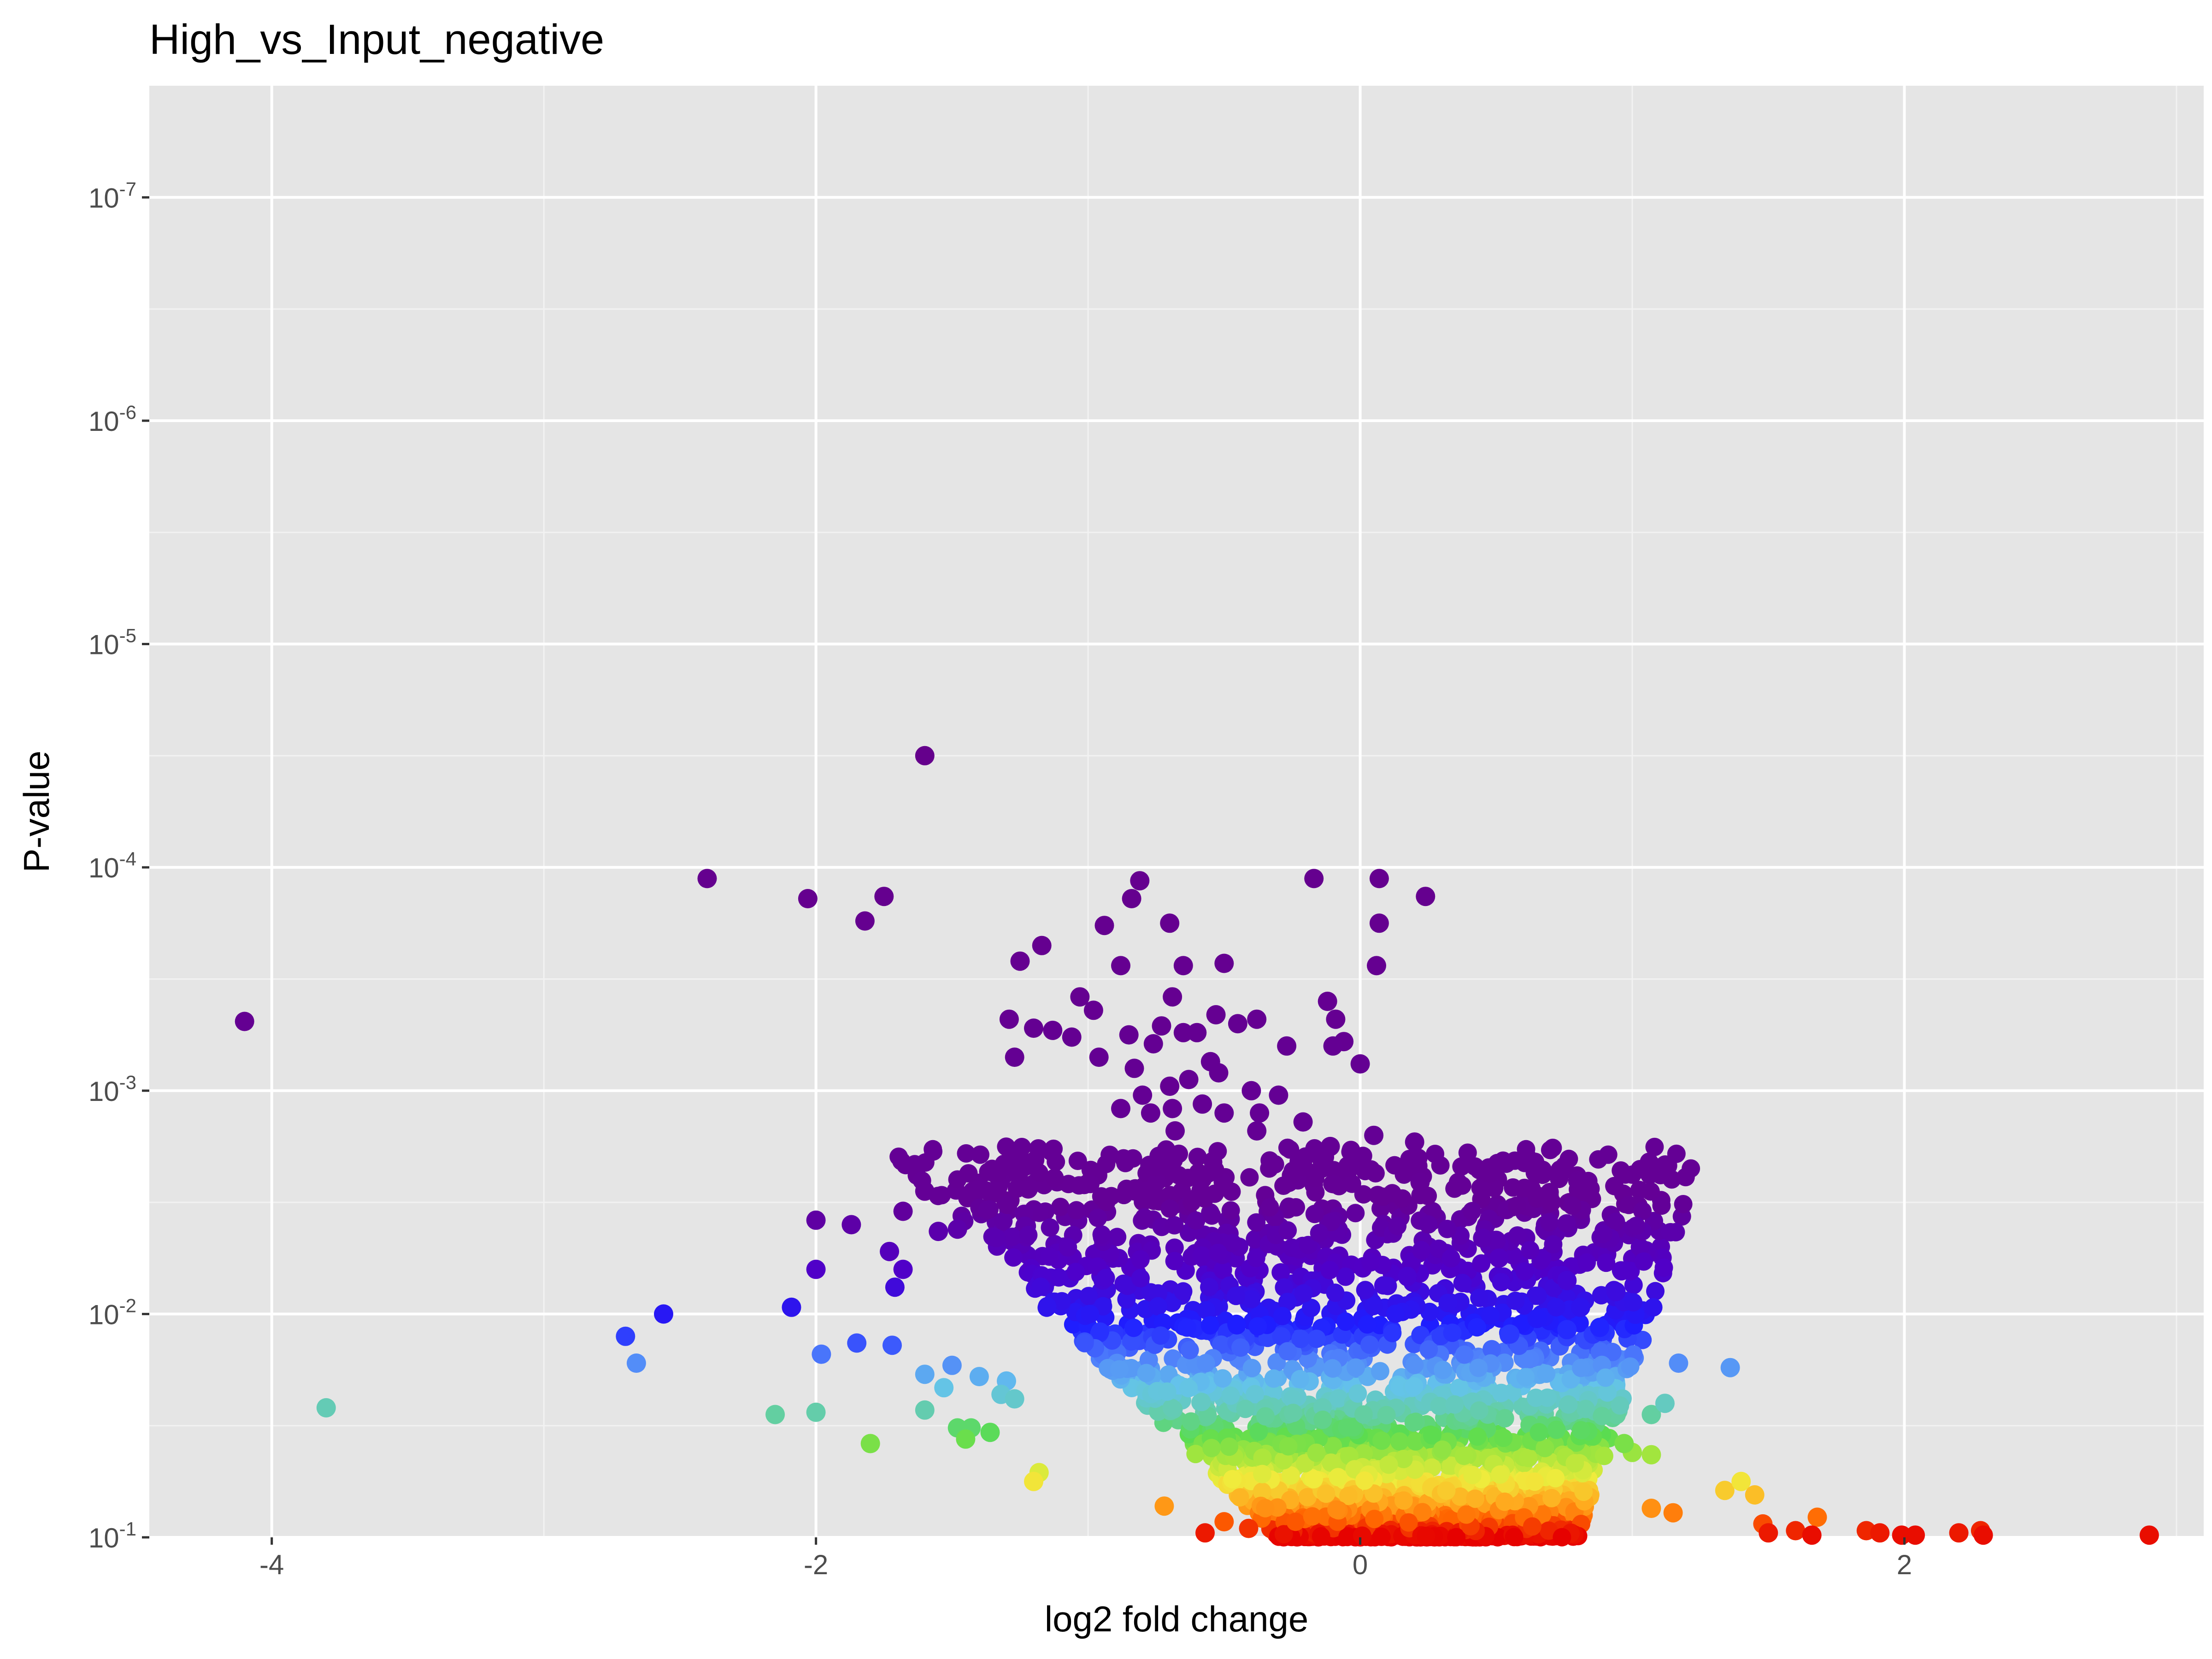 The width and height of the screenshot is (2212, 1659). What do you see at coordinates (1904, 1564) in the screenshot?
I see `x-tick-label: 2` at bounding box center [1904, 1564].